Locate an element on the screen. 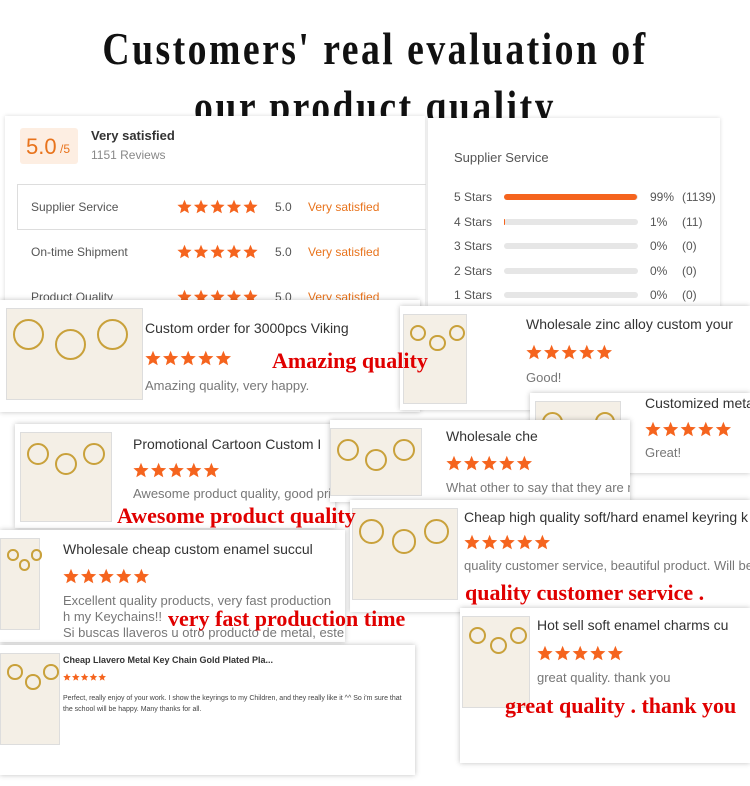  caption: Amazing quality is located at coordinates (350, 360).